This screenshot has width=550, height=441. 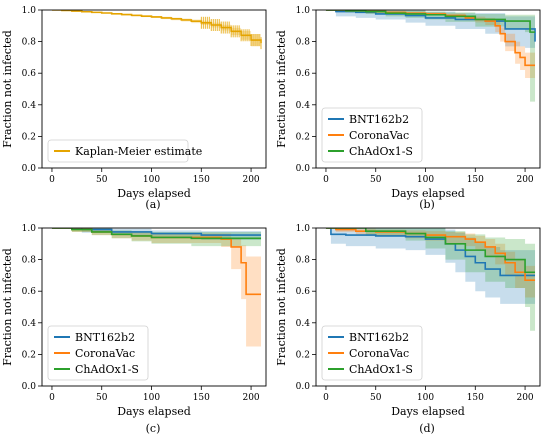 I want to click on panel-label: (d), so click(x=427, y=428).